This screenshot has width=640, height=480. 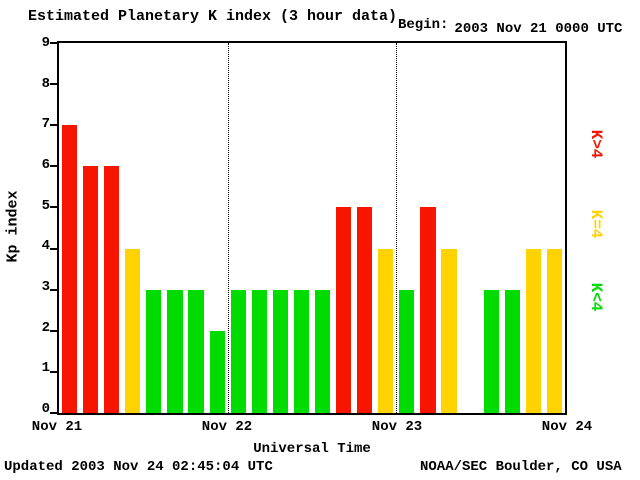 I want to click on x-axis-ticks: Nov 21 Nov 22 Nov 23 Nov 24, so click(x=312, y=427).